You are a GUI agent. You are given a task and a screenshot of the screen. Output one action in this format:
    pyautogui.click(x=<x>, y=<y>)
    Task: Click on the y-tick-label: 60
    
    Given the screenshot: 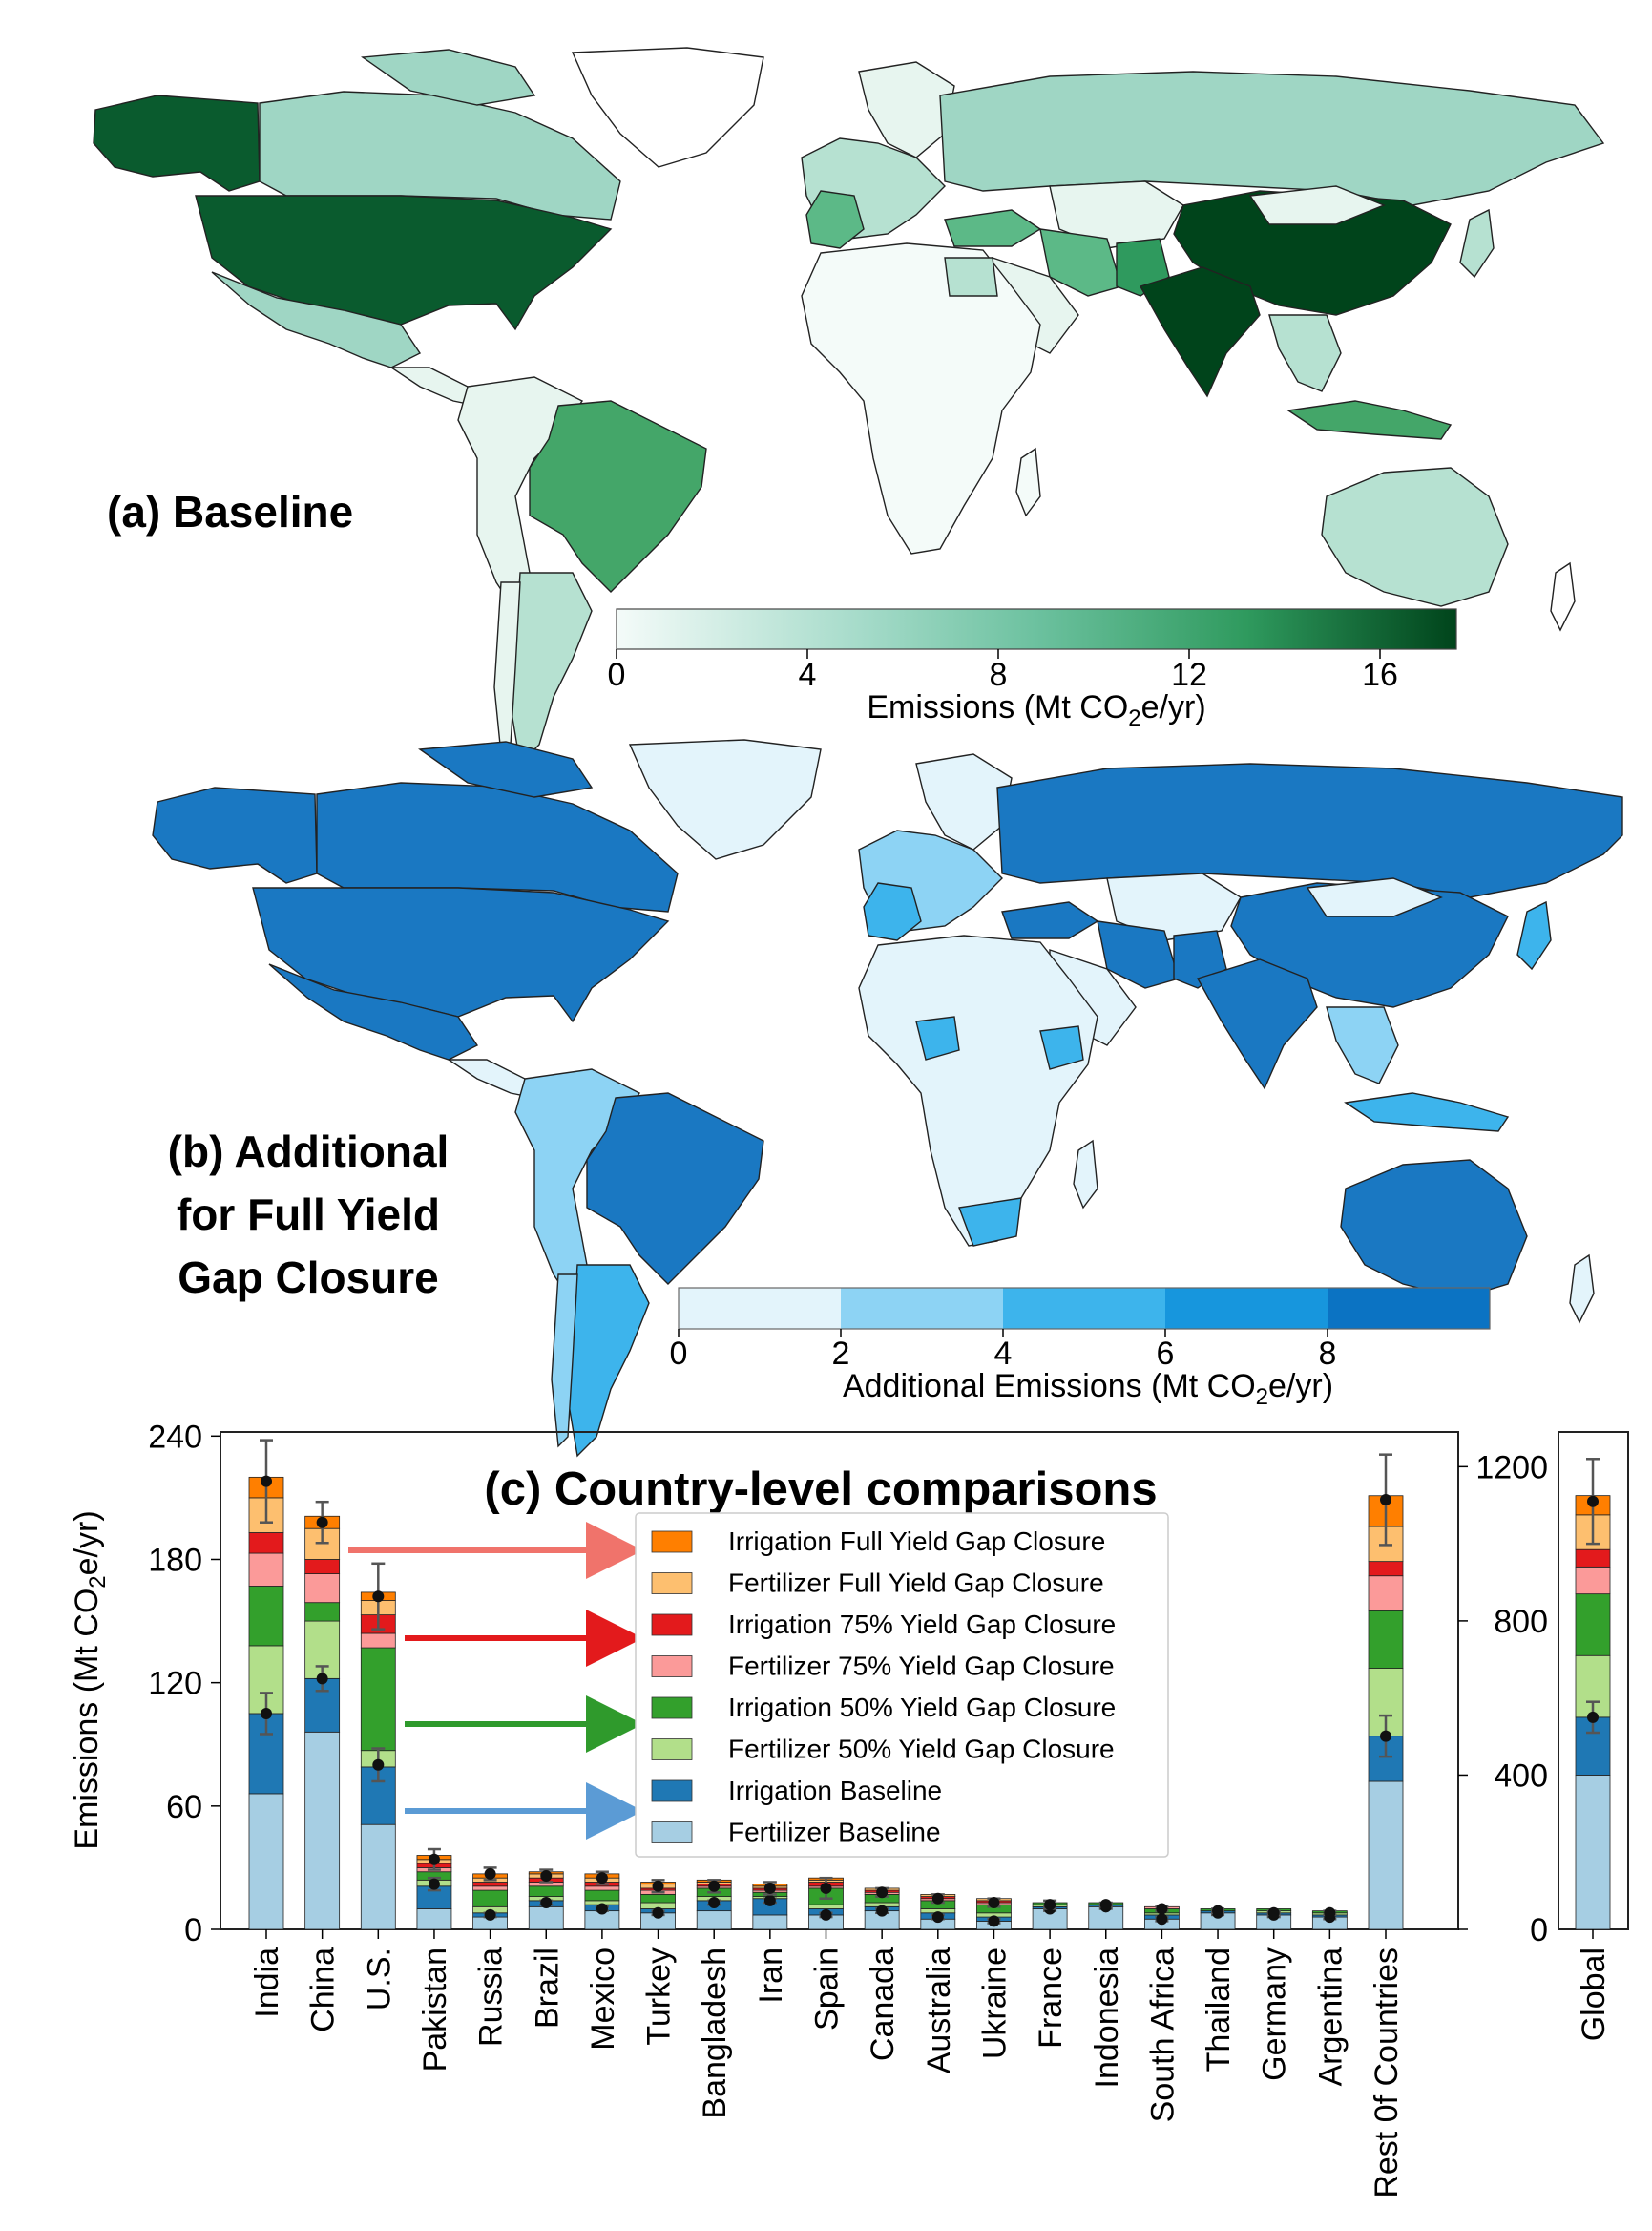 What is the action you would take?
    pyautogui.click(x=184, y=1807)
    